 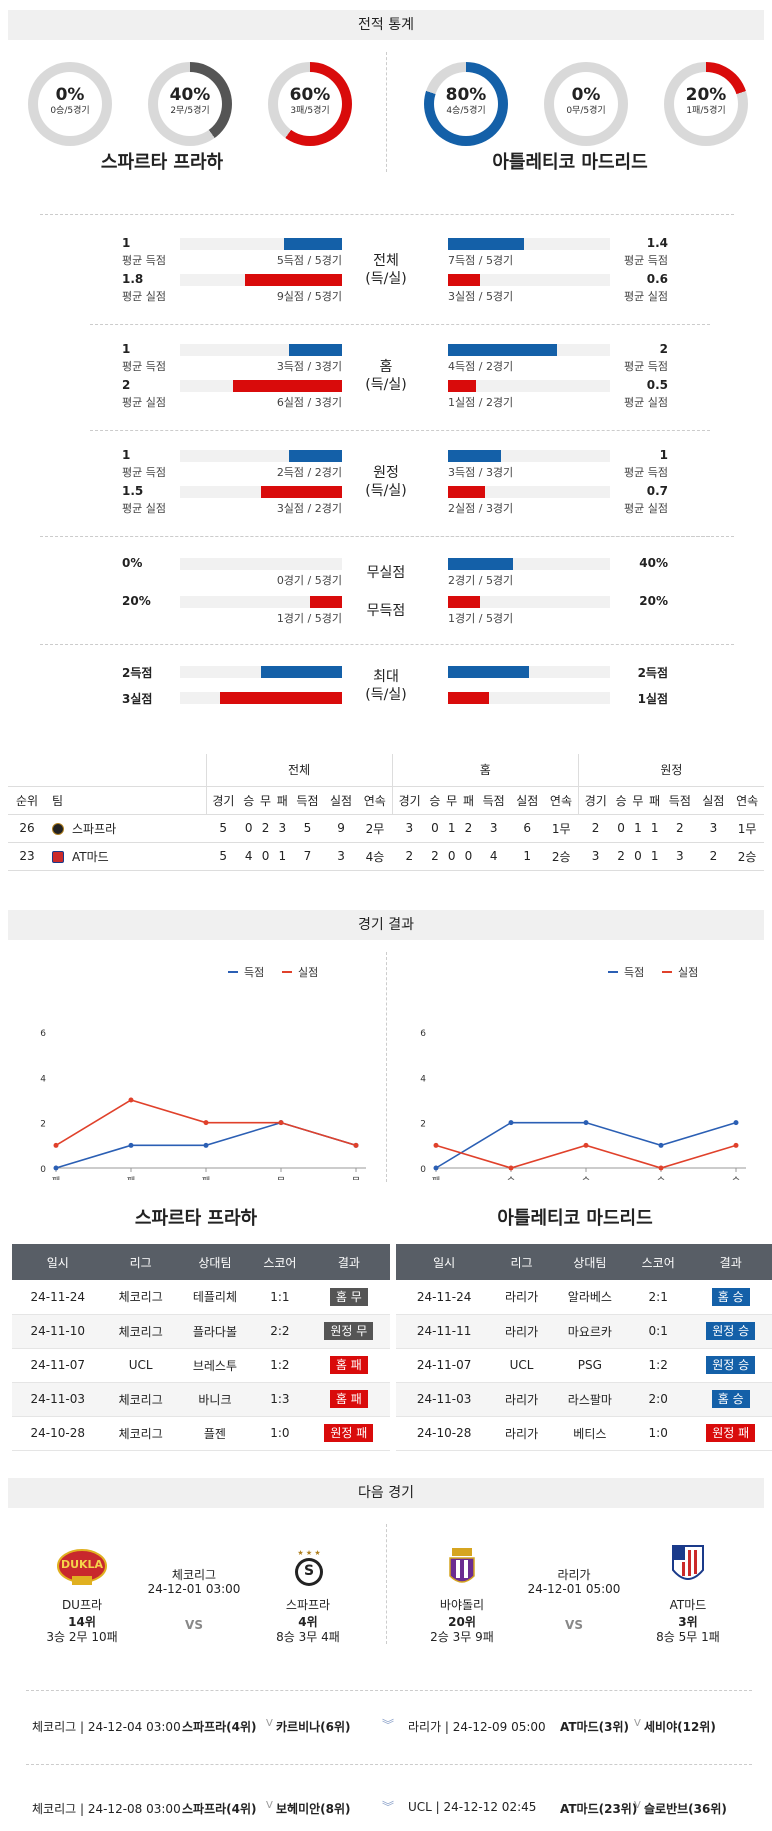 I want to click on home-noscore-bar, so click(x=326, y=602).